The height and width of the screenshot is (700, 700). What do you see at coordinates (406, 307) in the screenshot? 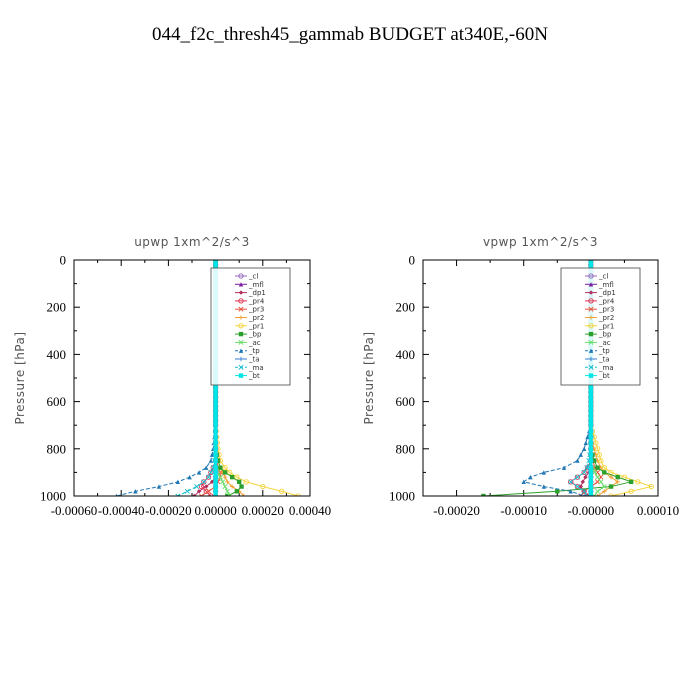
I see `y-tick-label: 200` at bounding box center [406, 307].